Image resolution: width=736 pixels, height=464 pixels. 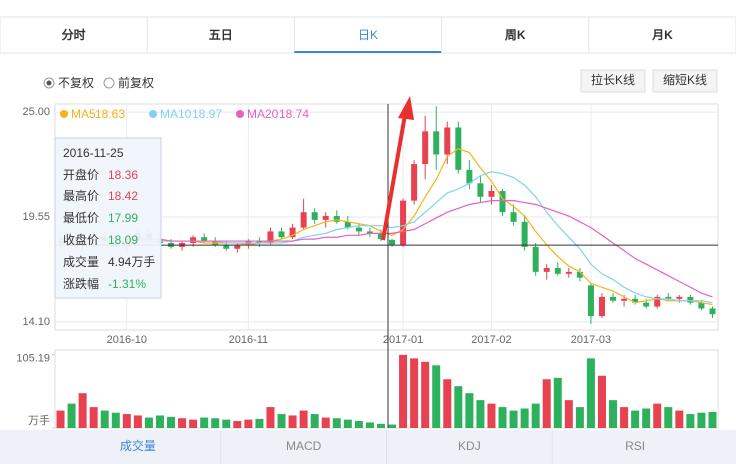 What do you see at coordinates (123, 196) in the screenshot?
I see `tooltip-value: 18.42` at bounding box center [123, 196].